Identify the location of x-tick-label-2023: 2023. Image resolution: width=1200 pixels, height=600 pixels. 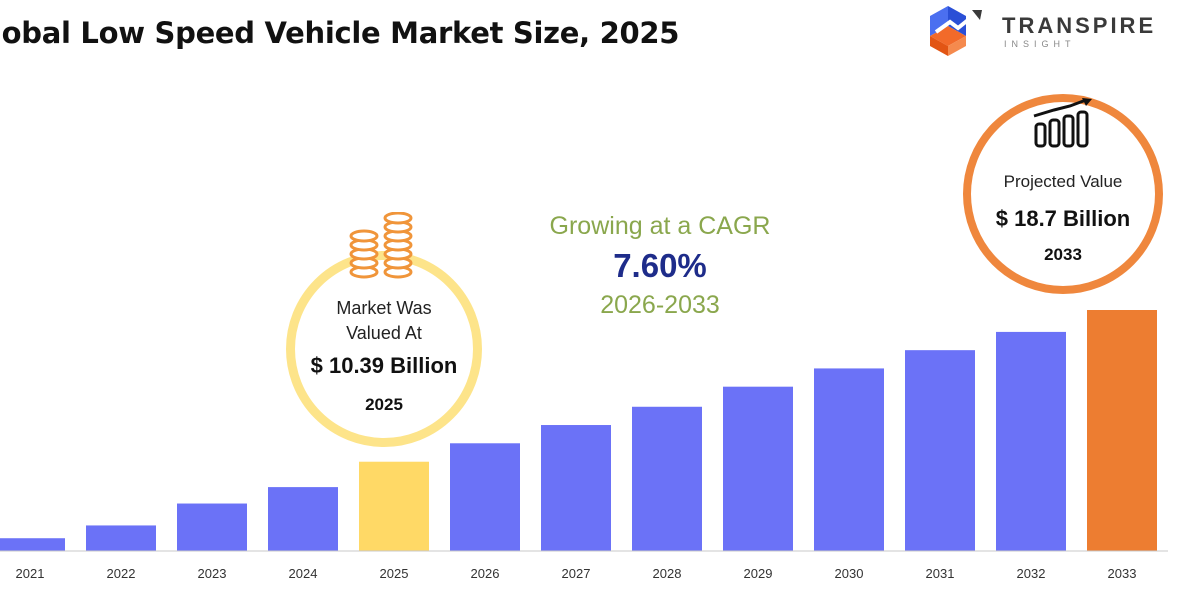
(212, 573).